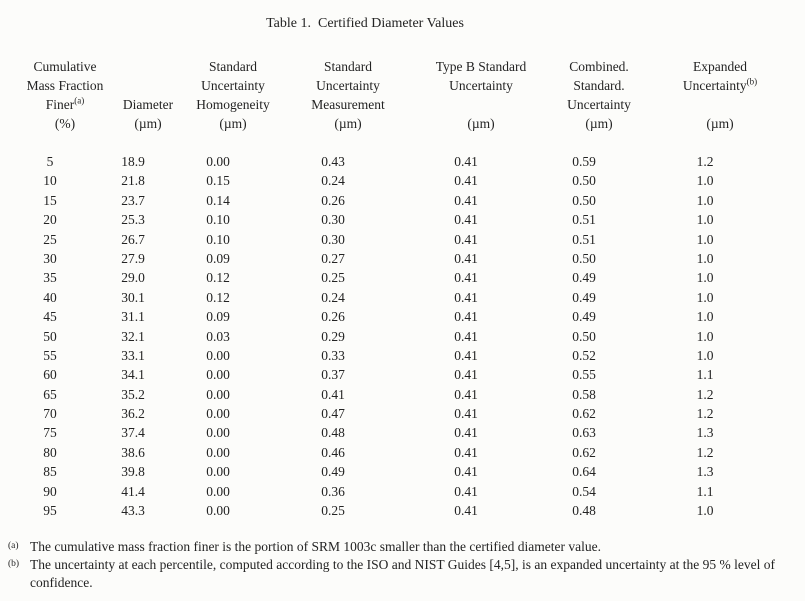 The height and width of the screenshot is (601, 805). I want to click on cell-standard-uncertainty-homogeneity: 0.12, so click(218, 297).